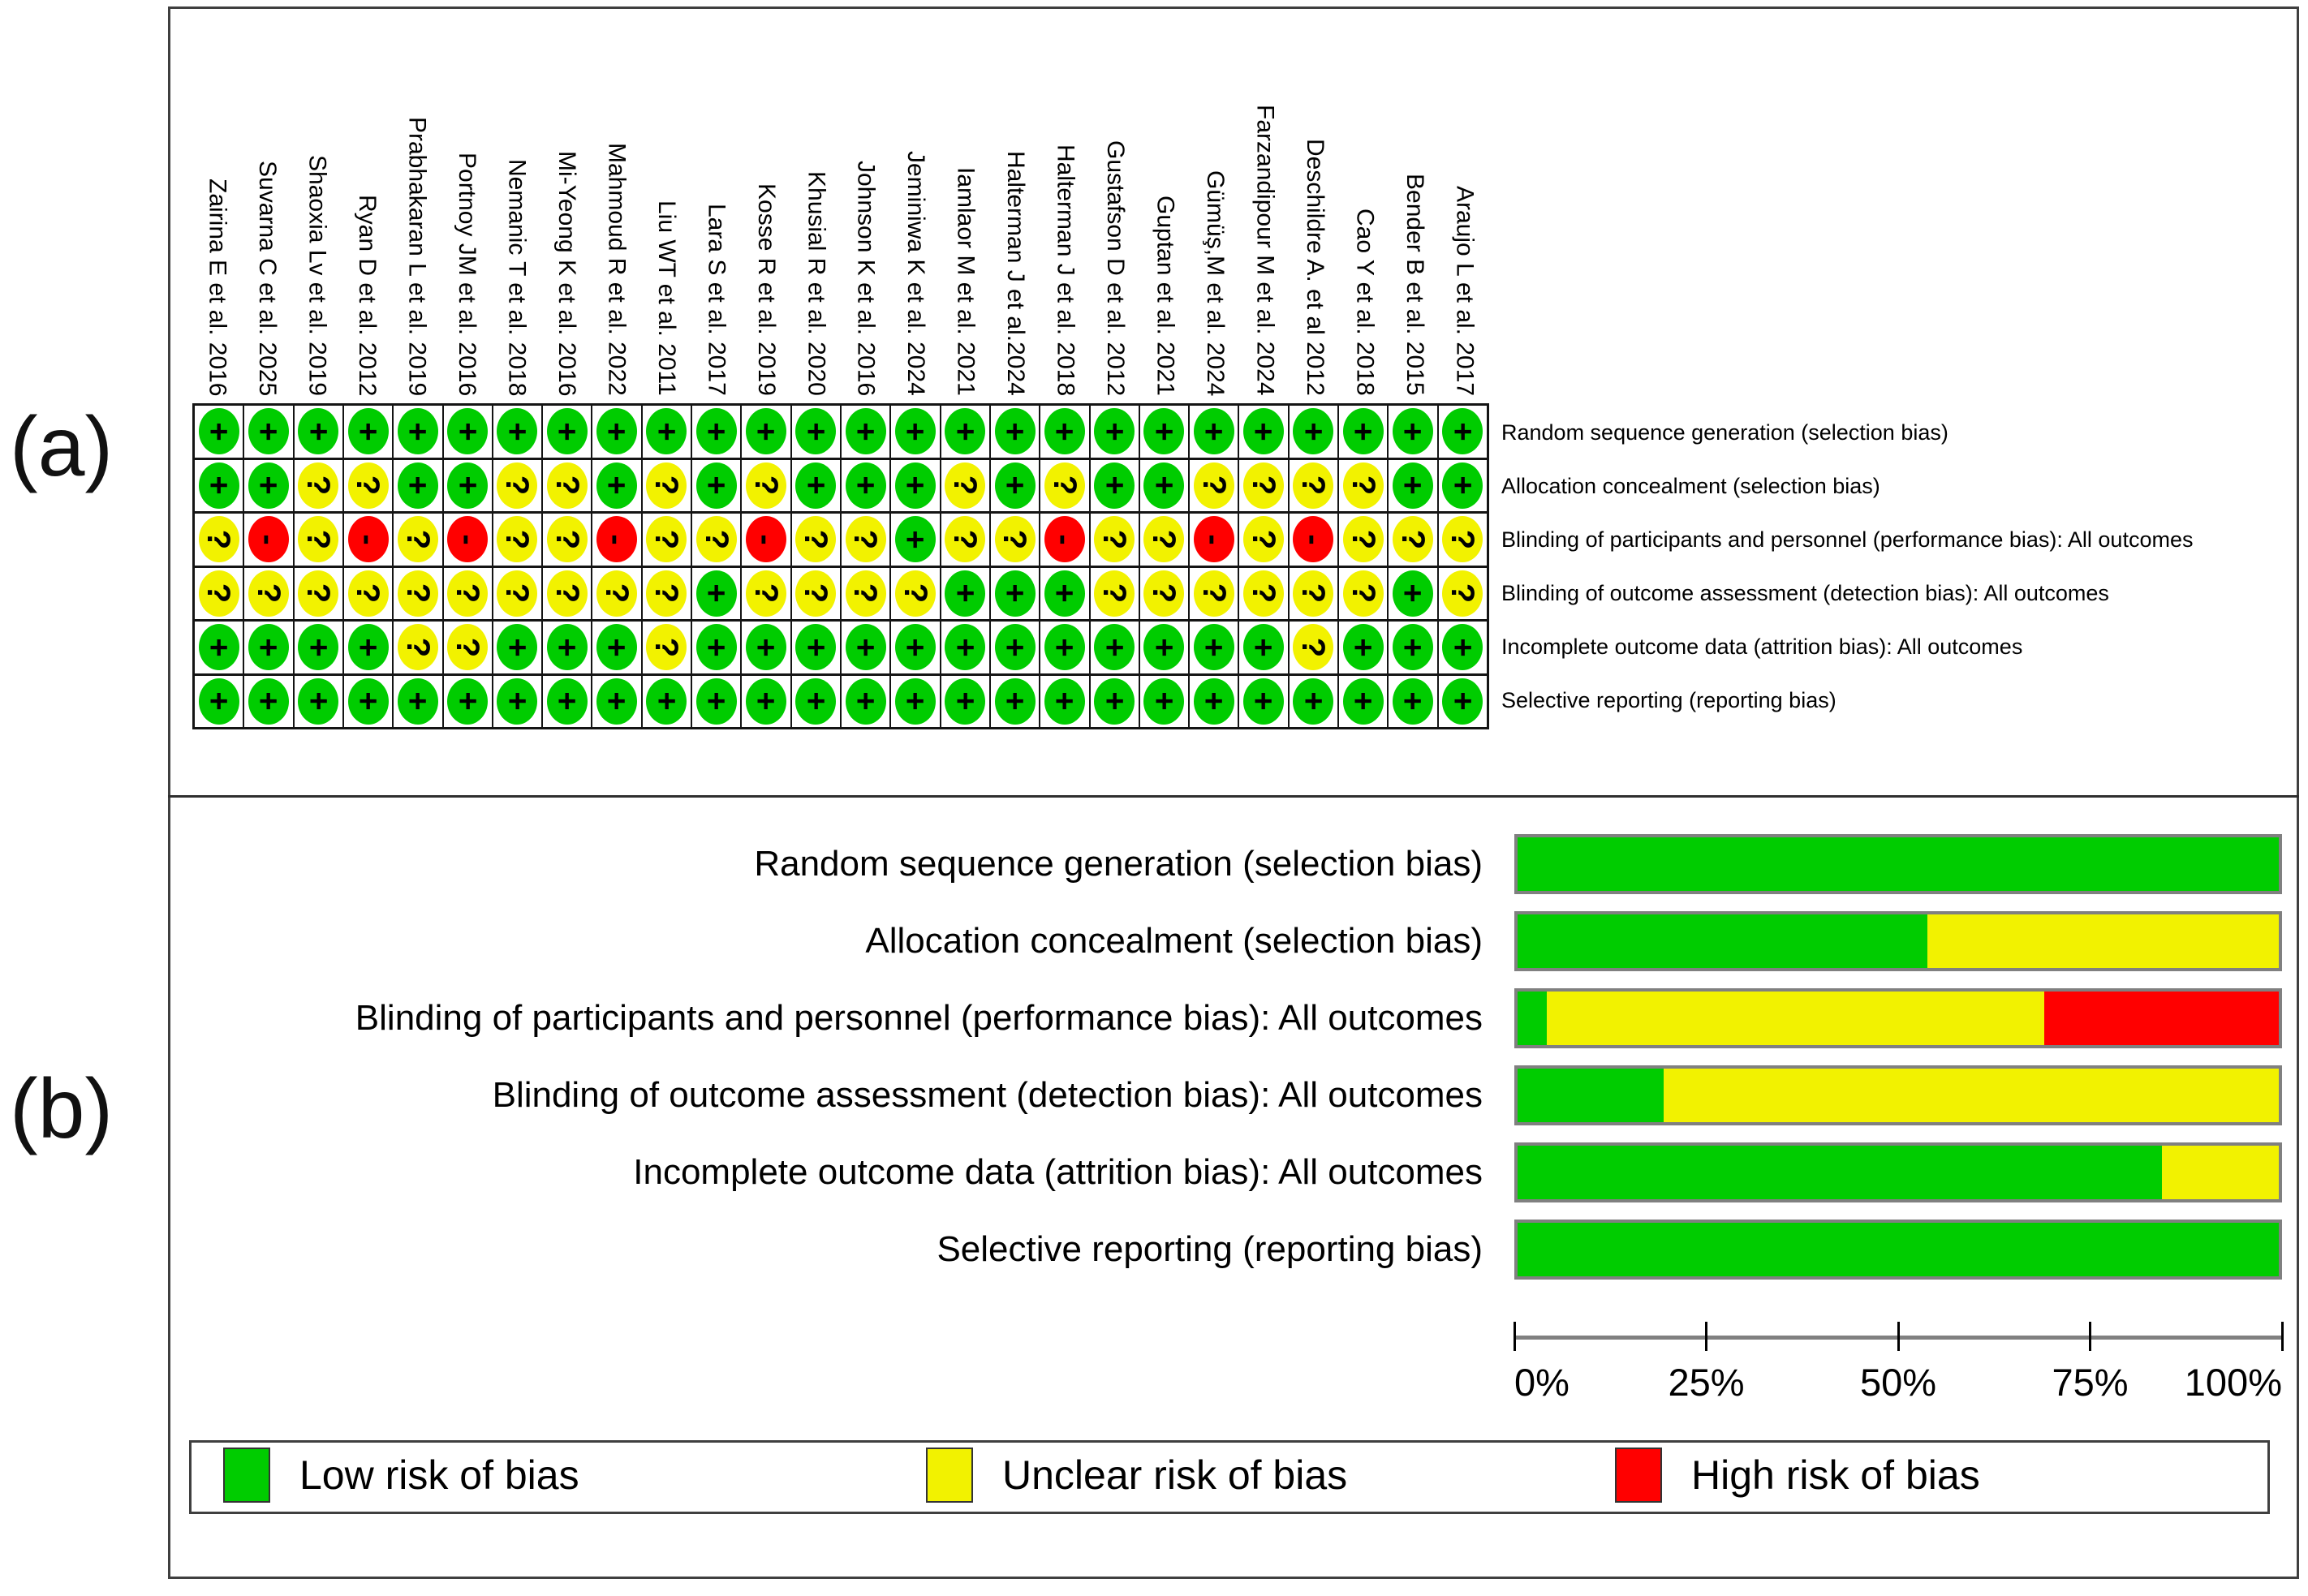  What do you see at coordinates (1016, 273) in the screenshot?
I see `study-label: Halterman J et al.2024` at bounding box center [1016, 273].